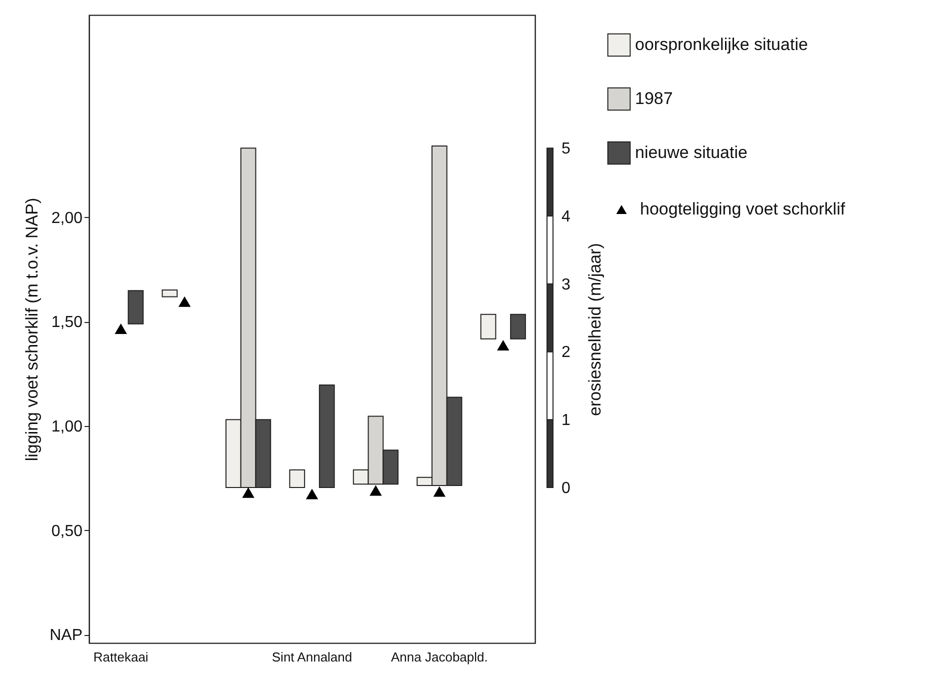 The image size is (928, 674). I want to click on y2-tick-label: 1, so click(566, 421).